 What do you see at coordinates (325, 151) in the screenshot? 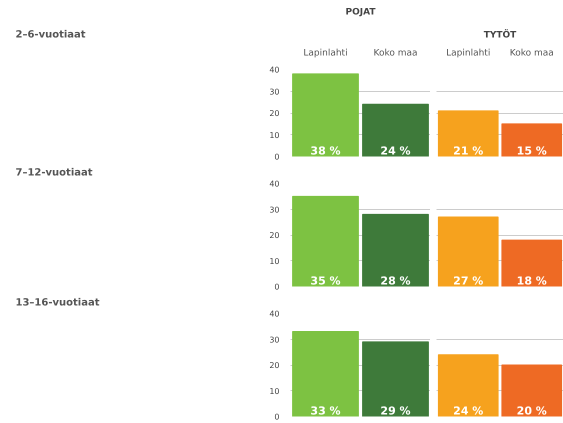
I see `data-label: 38 %` at bounding box center [325, 151].